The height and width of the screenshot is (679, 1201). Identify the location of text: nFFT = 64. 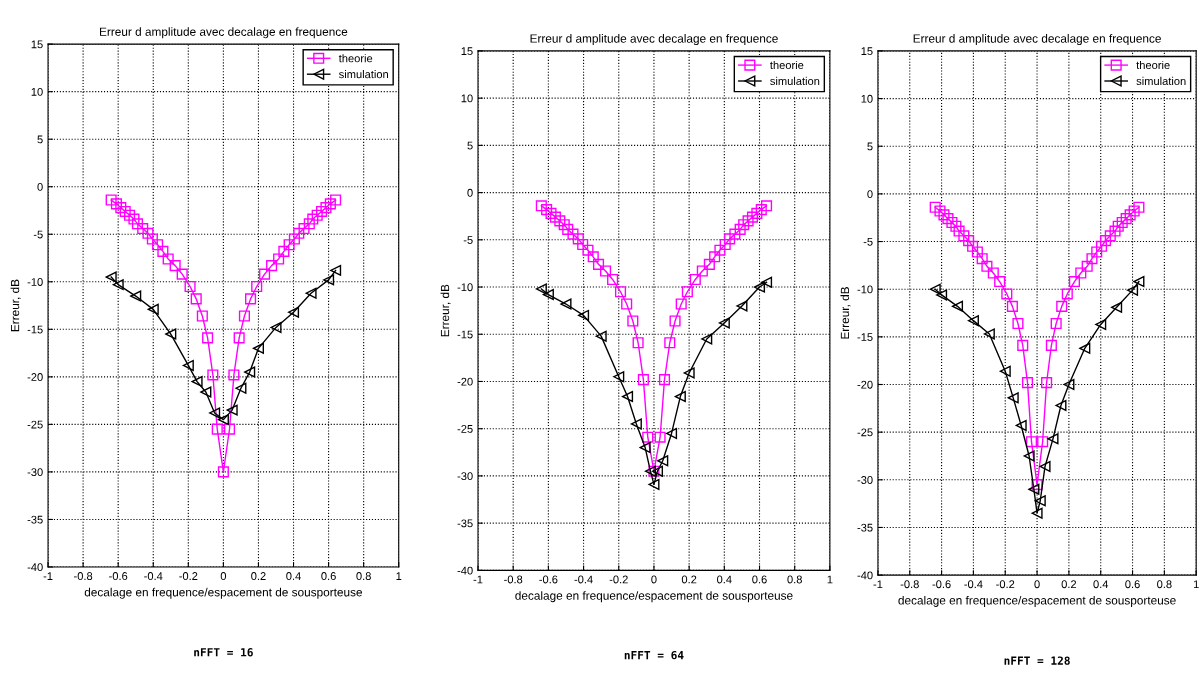
(654, 655).